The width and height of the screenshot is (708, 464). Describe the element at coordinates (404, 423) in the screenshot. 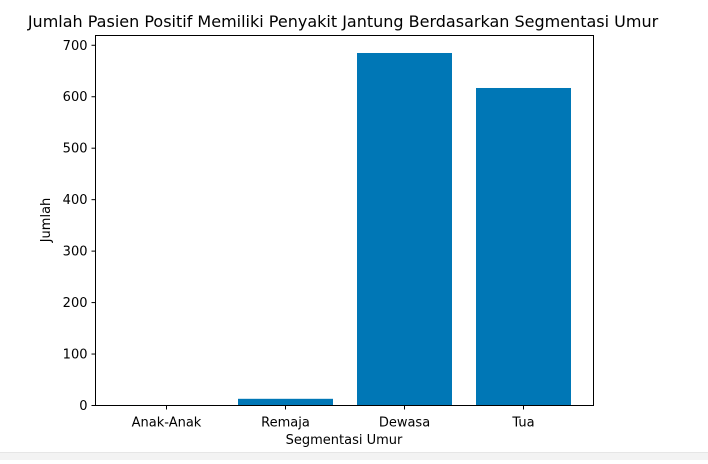

I see `x-tick-label-dewasa: Dewasa` at that location.